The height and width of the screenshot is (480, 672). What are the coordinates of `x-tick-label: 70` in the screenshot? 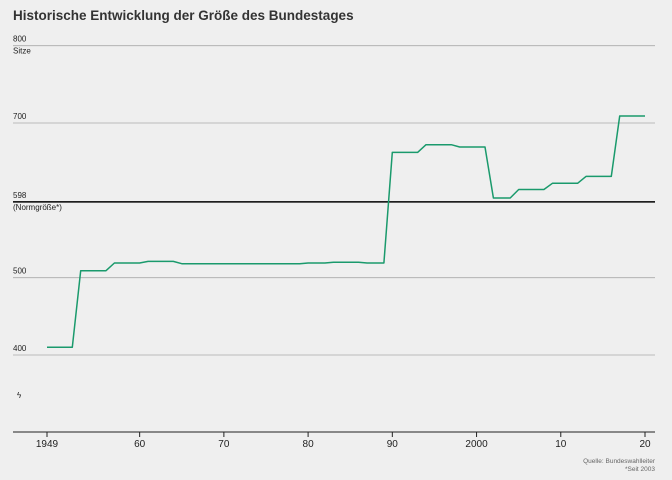 It's located at (224, 444).